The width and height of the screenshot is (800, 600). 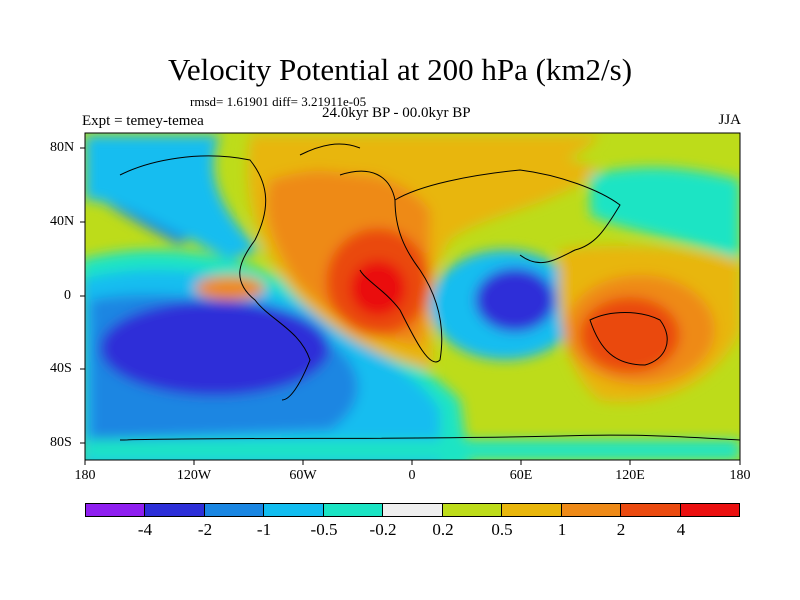 What do you see at coordinates (412, 475) in the screenshot?
I see `lon-tick-label: 0` at bounding box center [412, 475].